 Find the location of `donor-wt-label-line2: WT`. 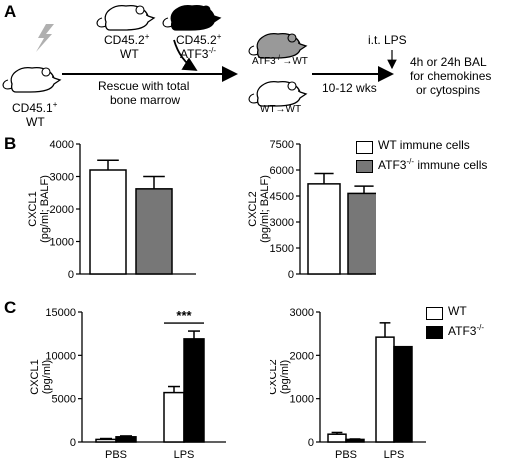

donor-wt-label-line2: WT is located at coordinates (129, 54).